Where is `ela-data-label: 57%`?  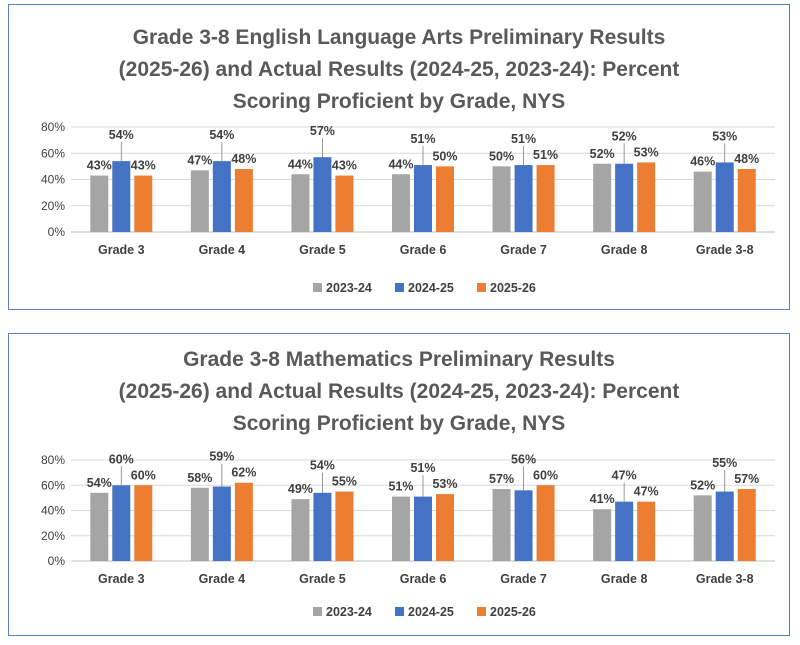
ela-data-label: 57% is located at coordinates (322, 131).